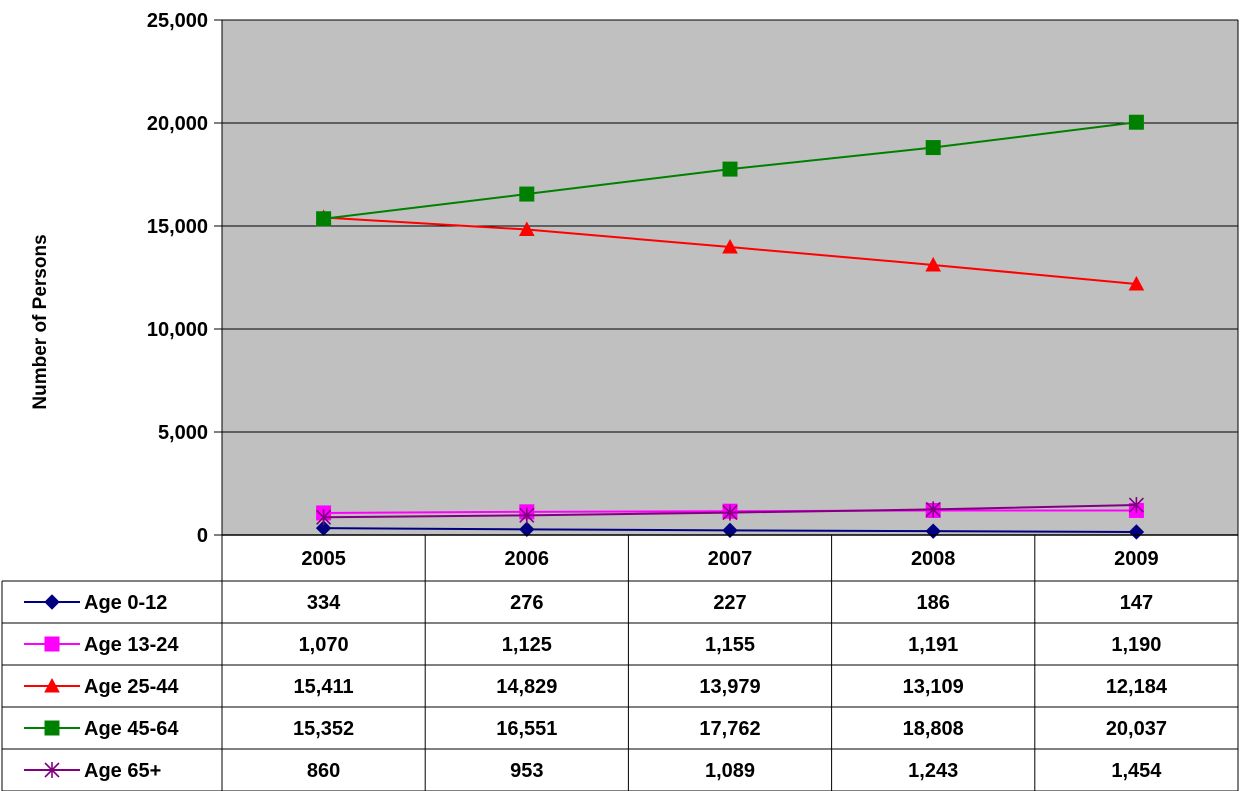 The height and width of the screenshot is (791, 1240). I want to click on legend-label: Age 13-24, so click(131, 645).